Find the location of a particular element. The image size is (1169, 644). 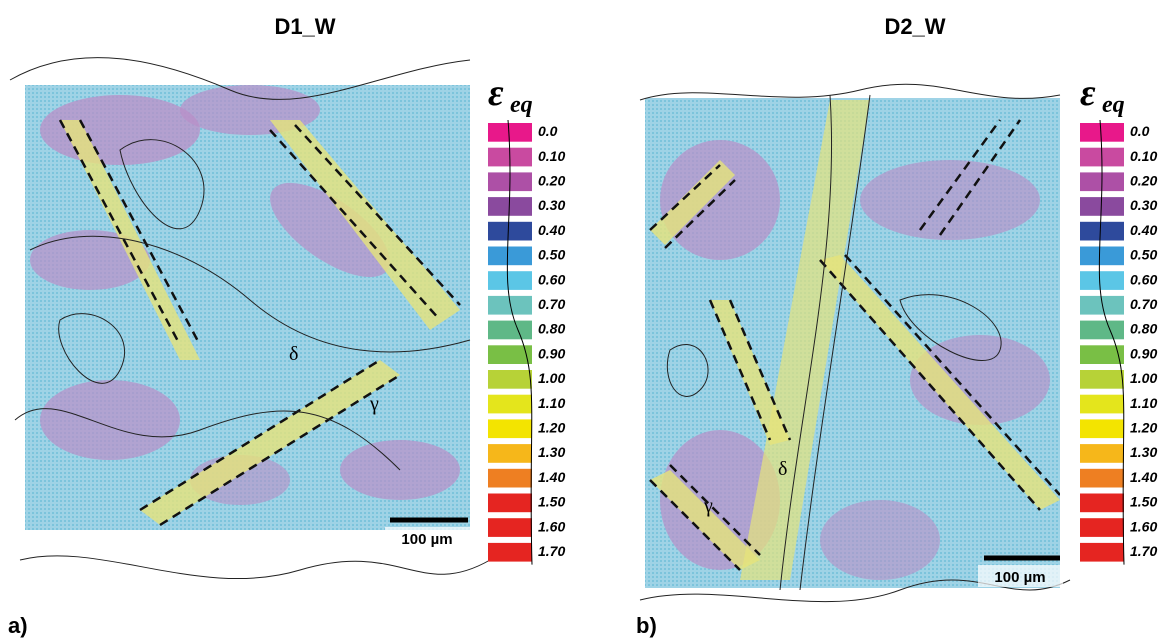

panel-label: b) is located at coordinates (646, 625).